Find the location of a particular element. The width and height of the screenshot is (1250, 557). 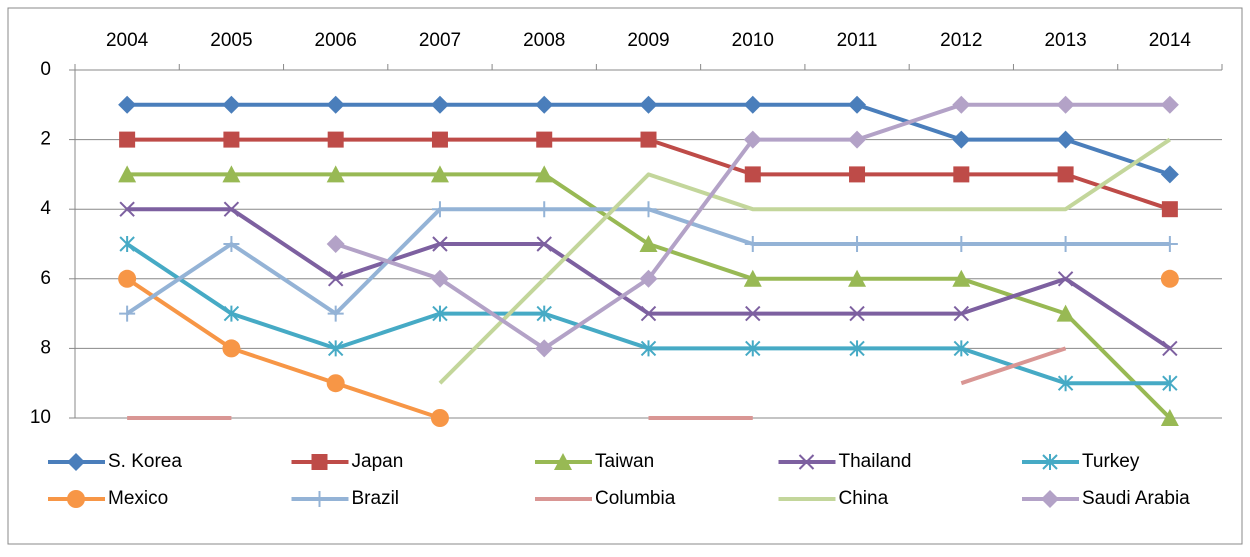

x-tick-label: 2004 is located at coordinates (127, 40).